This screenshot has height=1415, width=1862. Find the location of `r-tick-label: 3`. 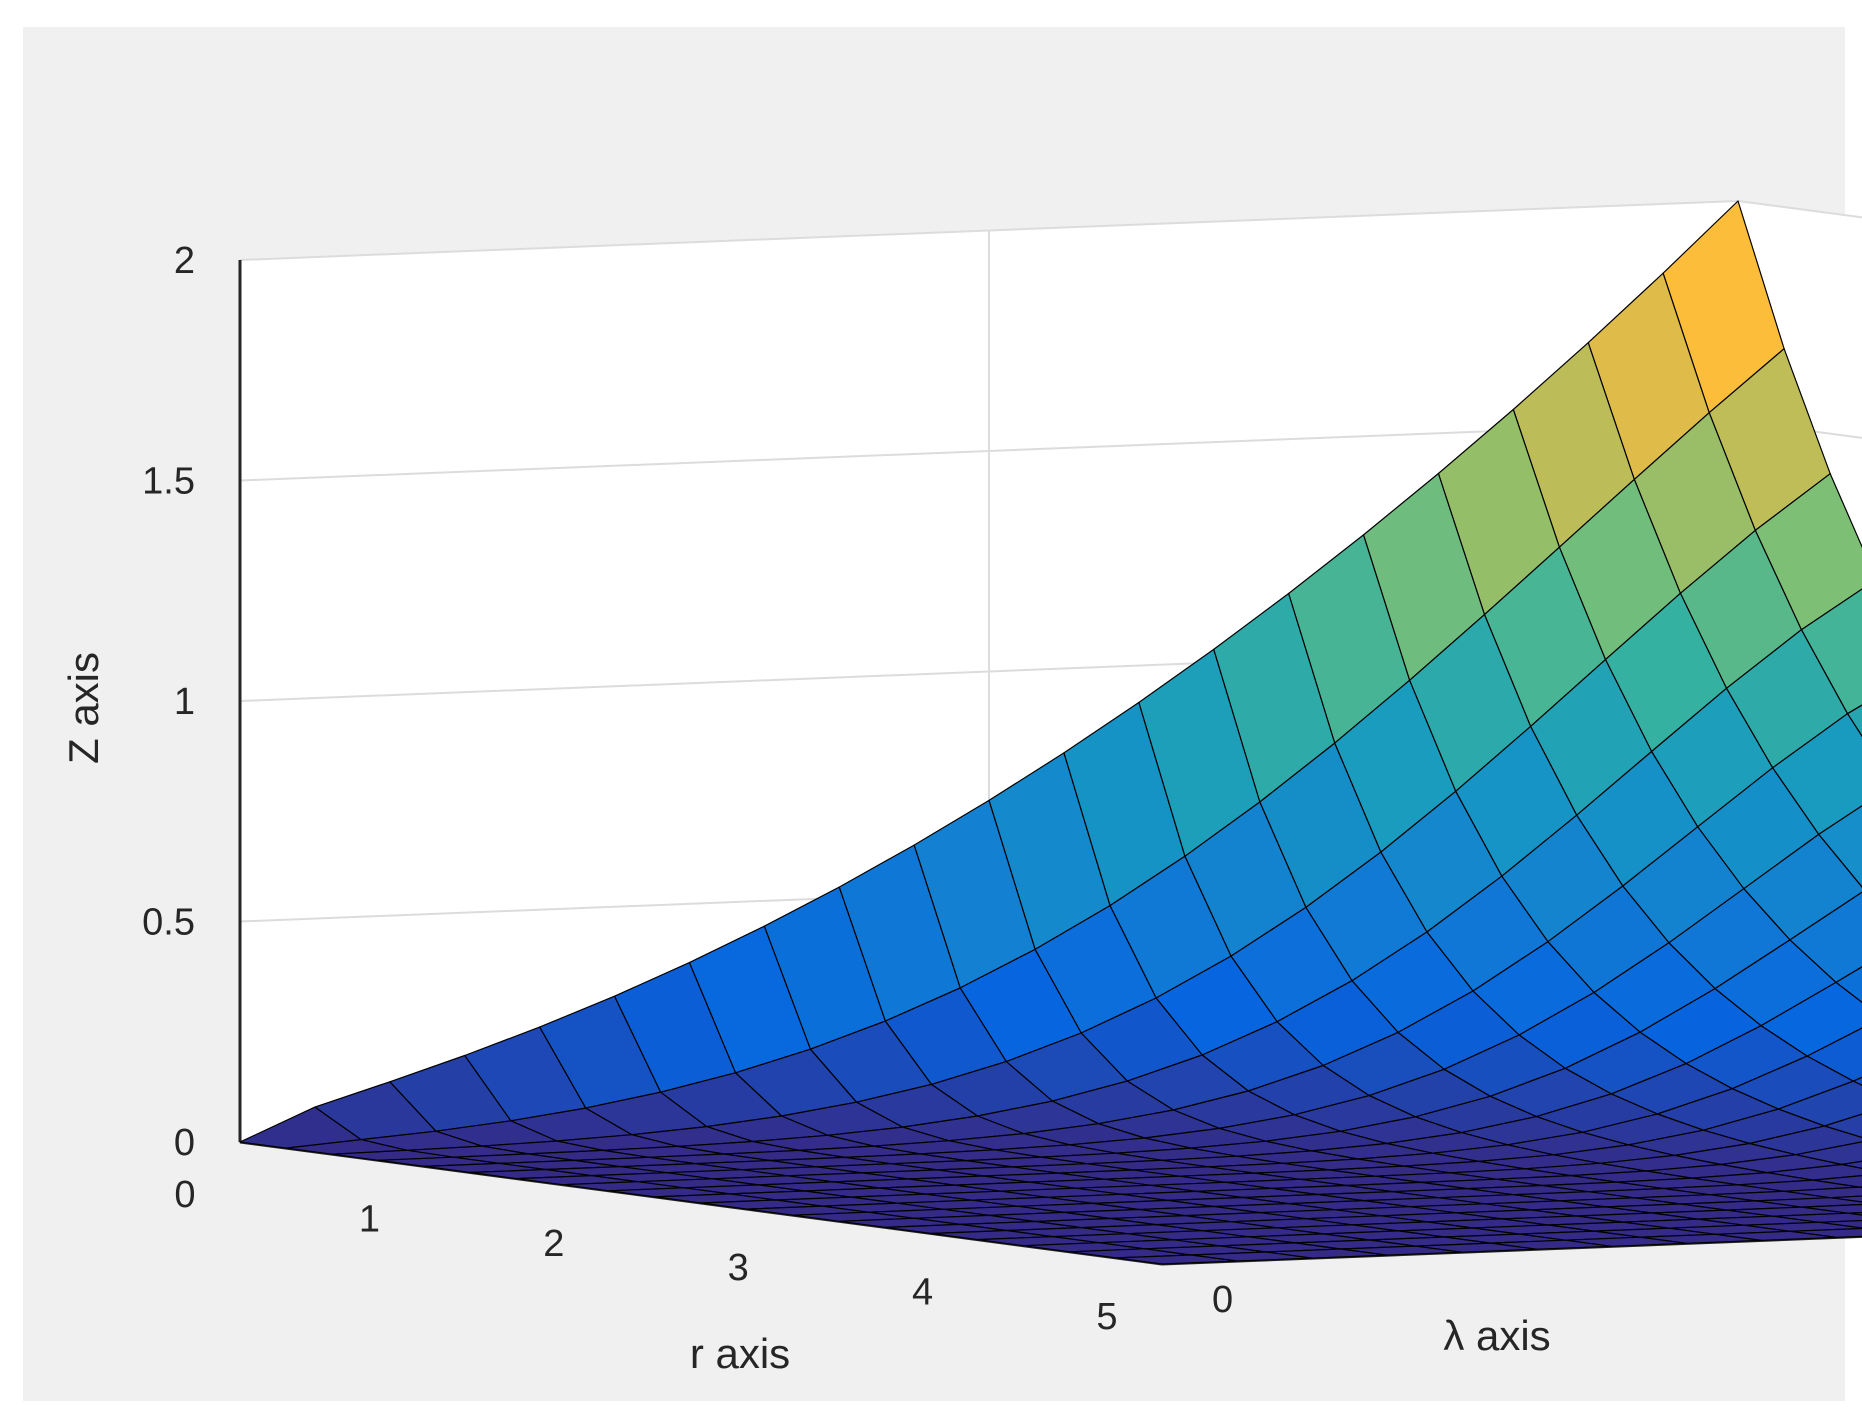

r-tick-label: 3 is located at coordinates (738, 1268).